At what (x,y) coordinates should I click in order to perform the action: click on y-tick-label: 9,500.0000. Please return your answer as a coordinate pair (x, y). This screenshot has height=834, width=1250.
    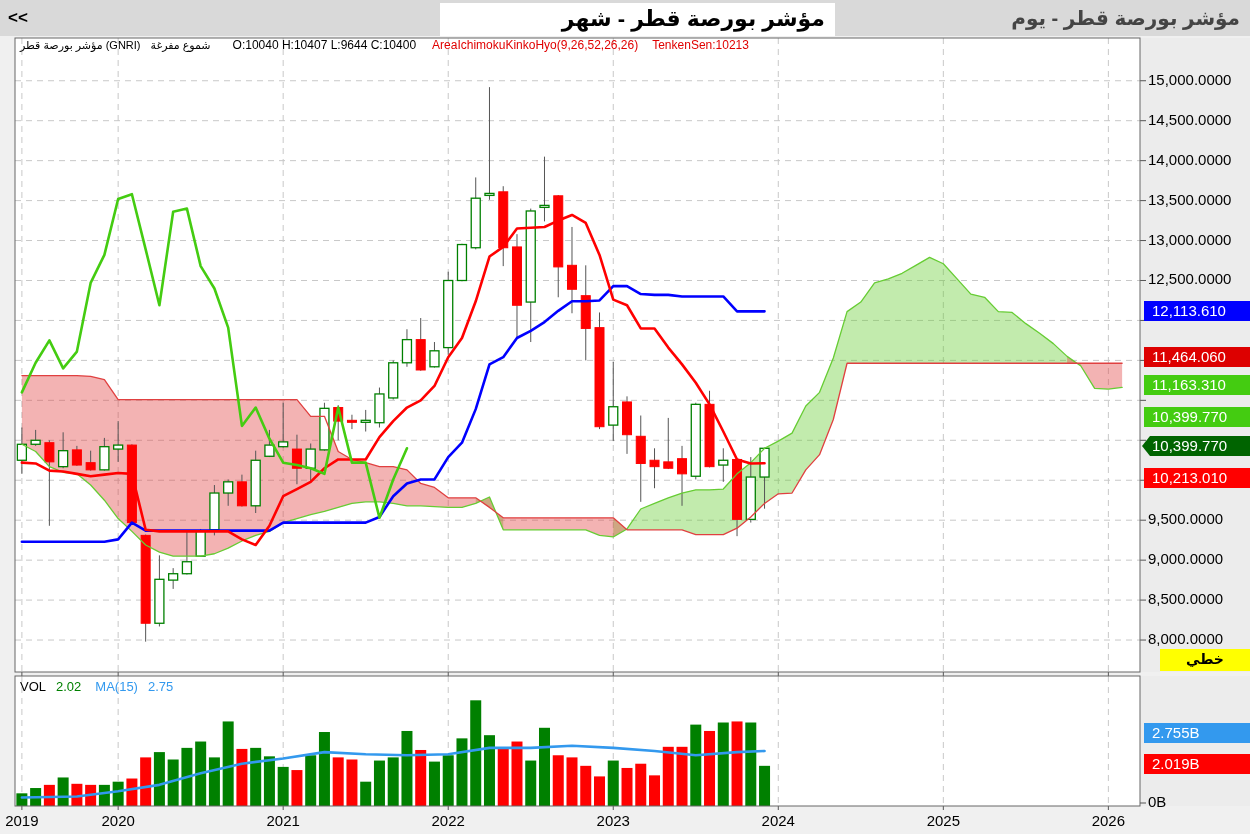
    Looking at the image, I should click on (1186, 519).